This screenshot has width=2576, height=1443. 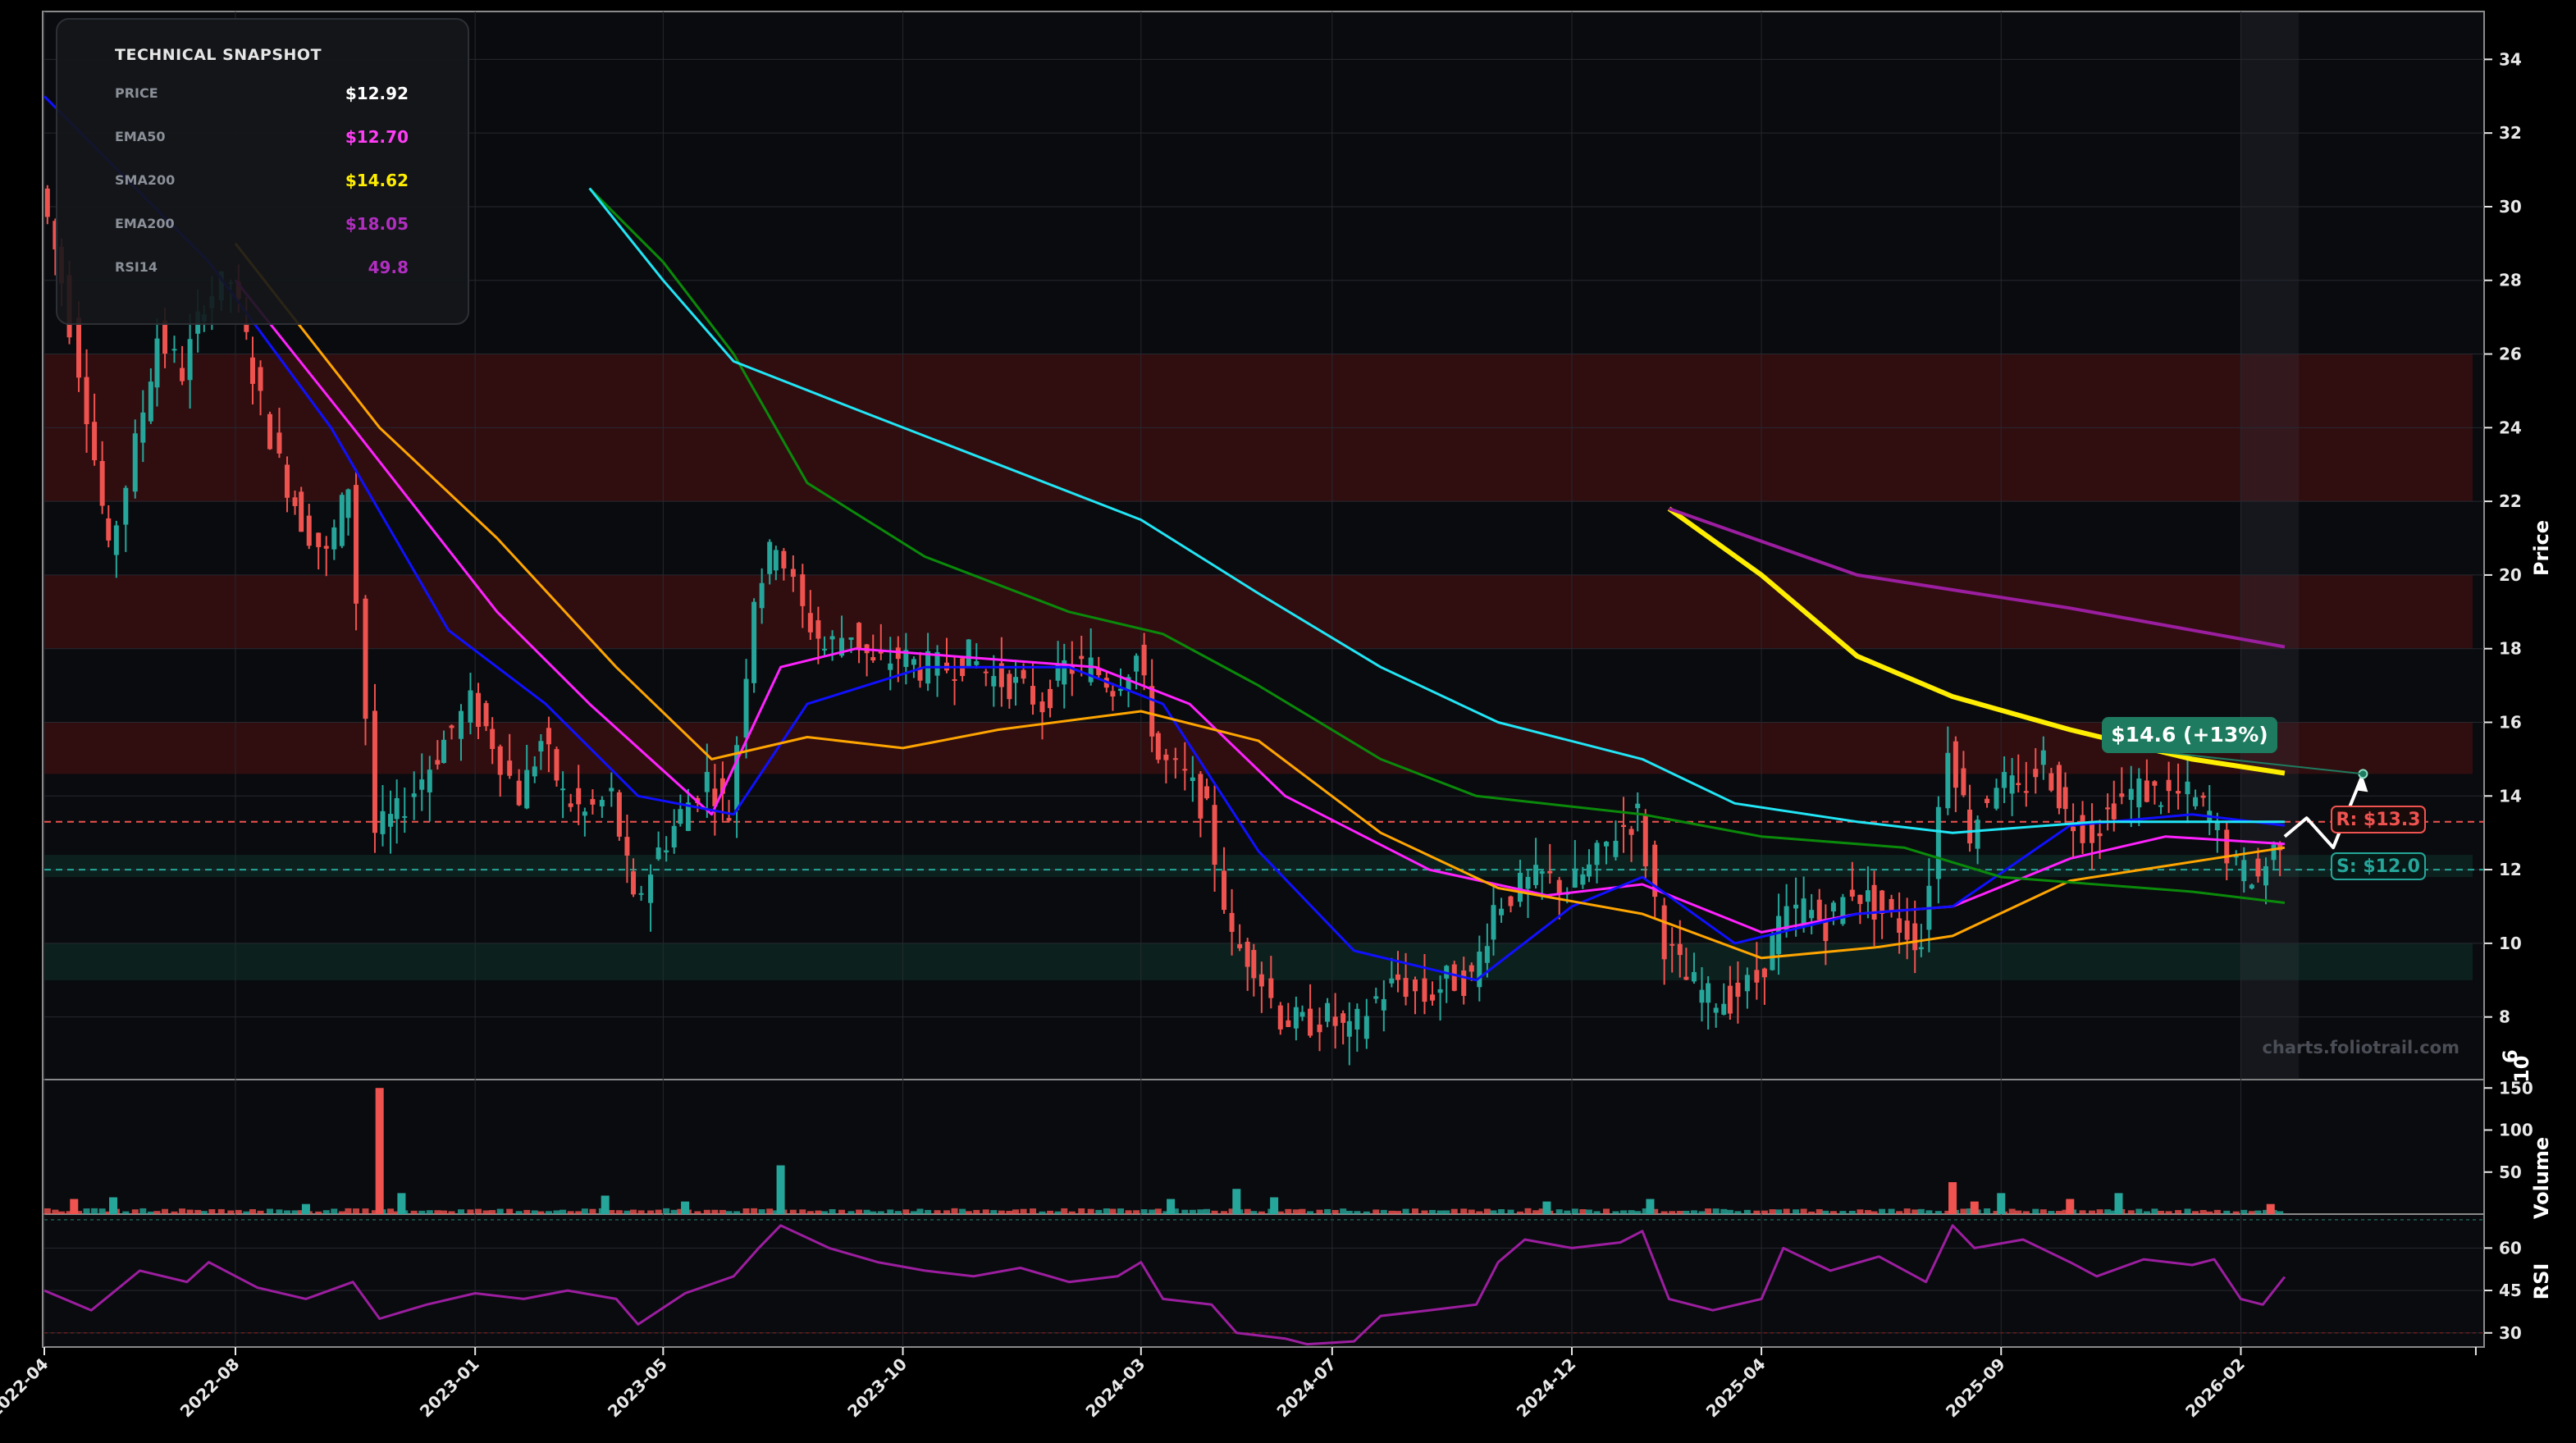 I want to click on snapshot-value: $12.92, so click(x=377, y=93).